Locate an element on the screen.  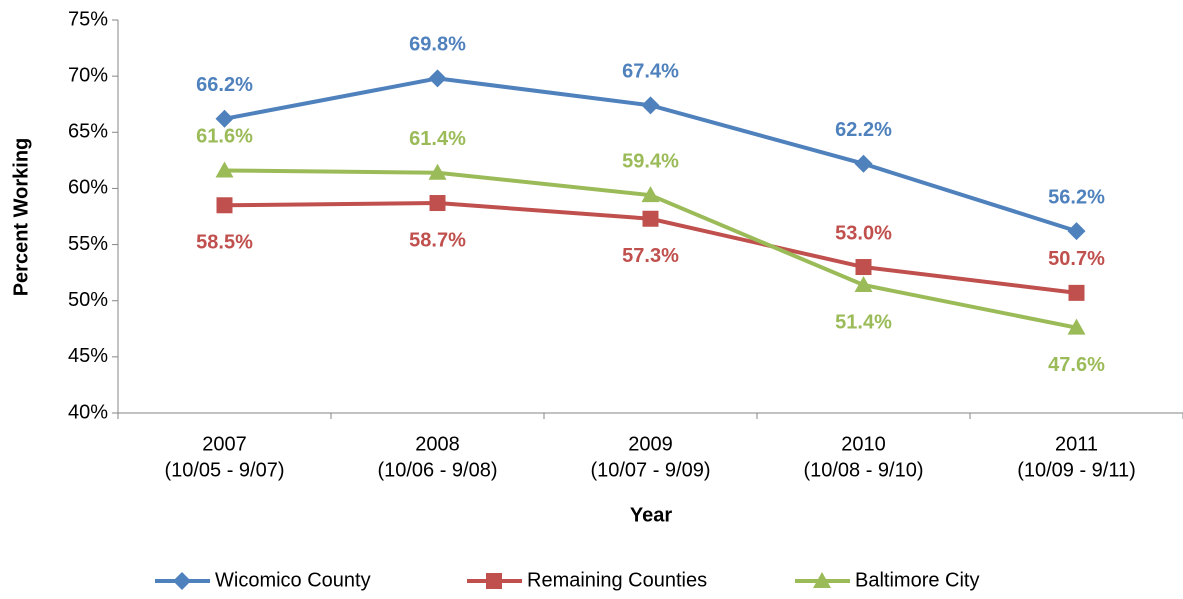
x-tick-label: 2010 is located at coordinates (863, 444).